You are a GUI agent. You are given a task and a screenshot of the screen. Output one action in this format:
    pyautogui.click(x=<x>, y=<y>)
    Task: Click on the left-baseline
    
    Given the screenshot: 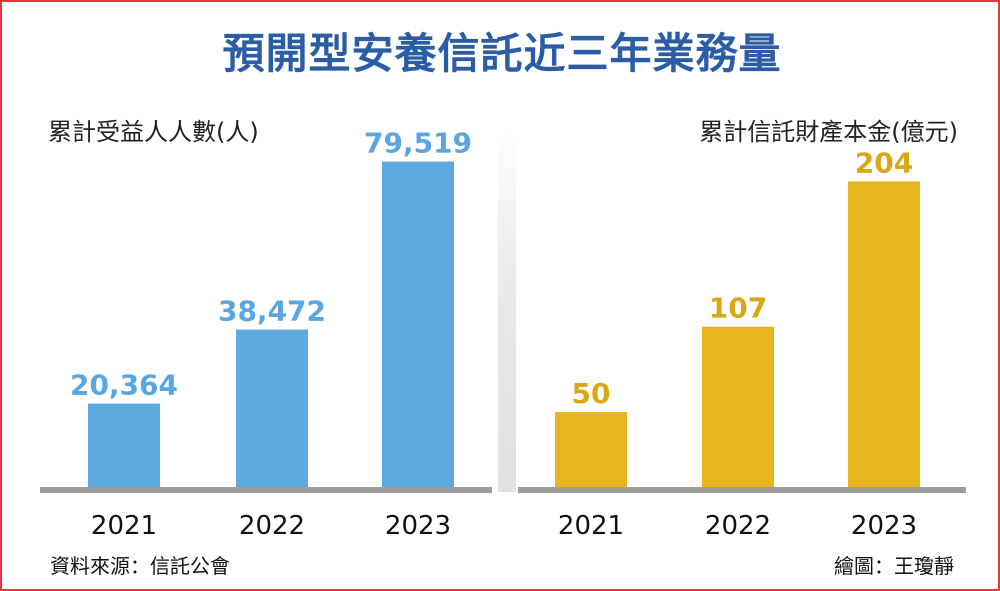 What is the action you would take?
    pyautogui.click(x=266, y=490)
    